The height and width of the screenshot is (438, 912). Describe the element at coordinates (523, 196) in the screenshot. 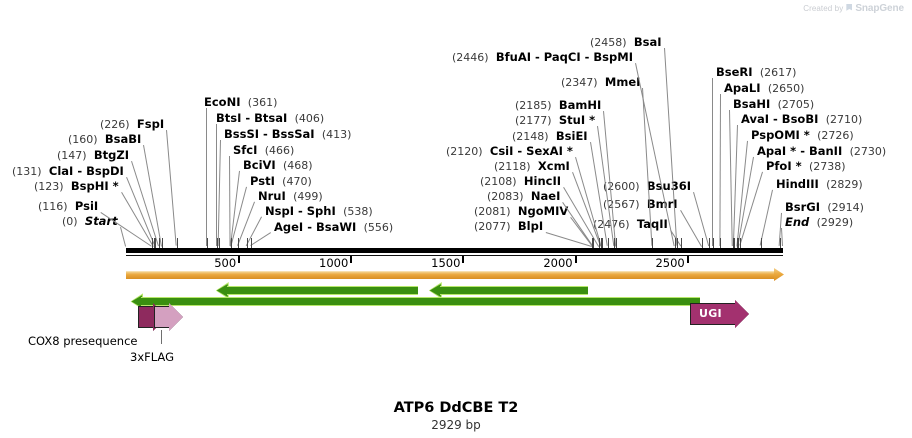

I see `enzyme-label-naei: (2083) NaeI` at that location.